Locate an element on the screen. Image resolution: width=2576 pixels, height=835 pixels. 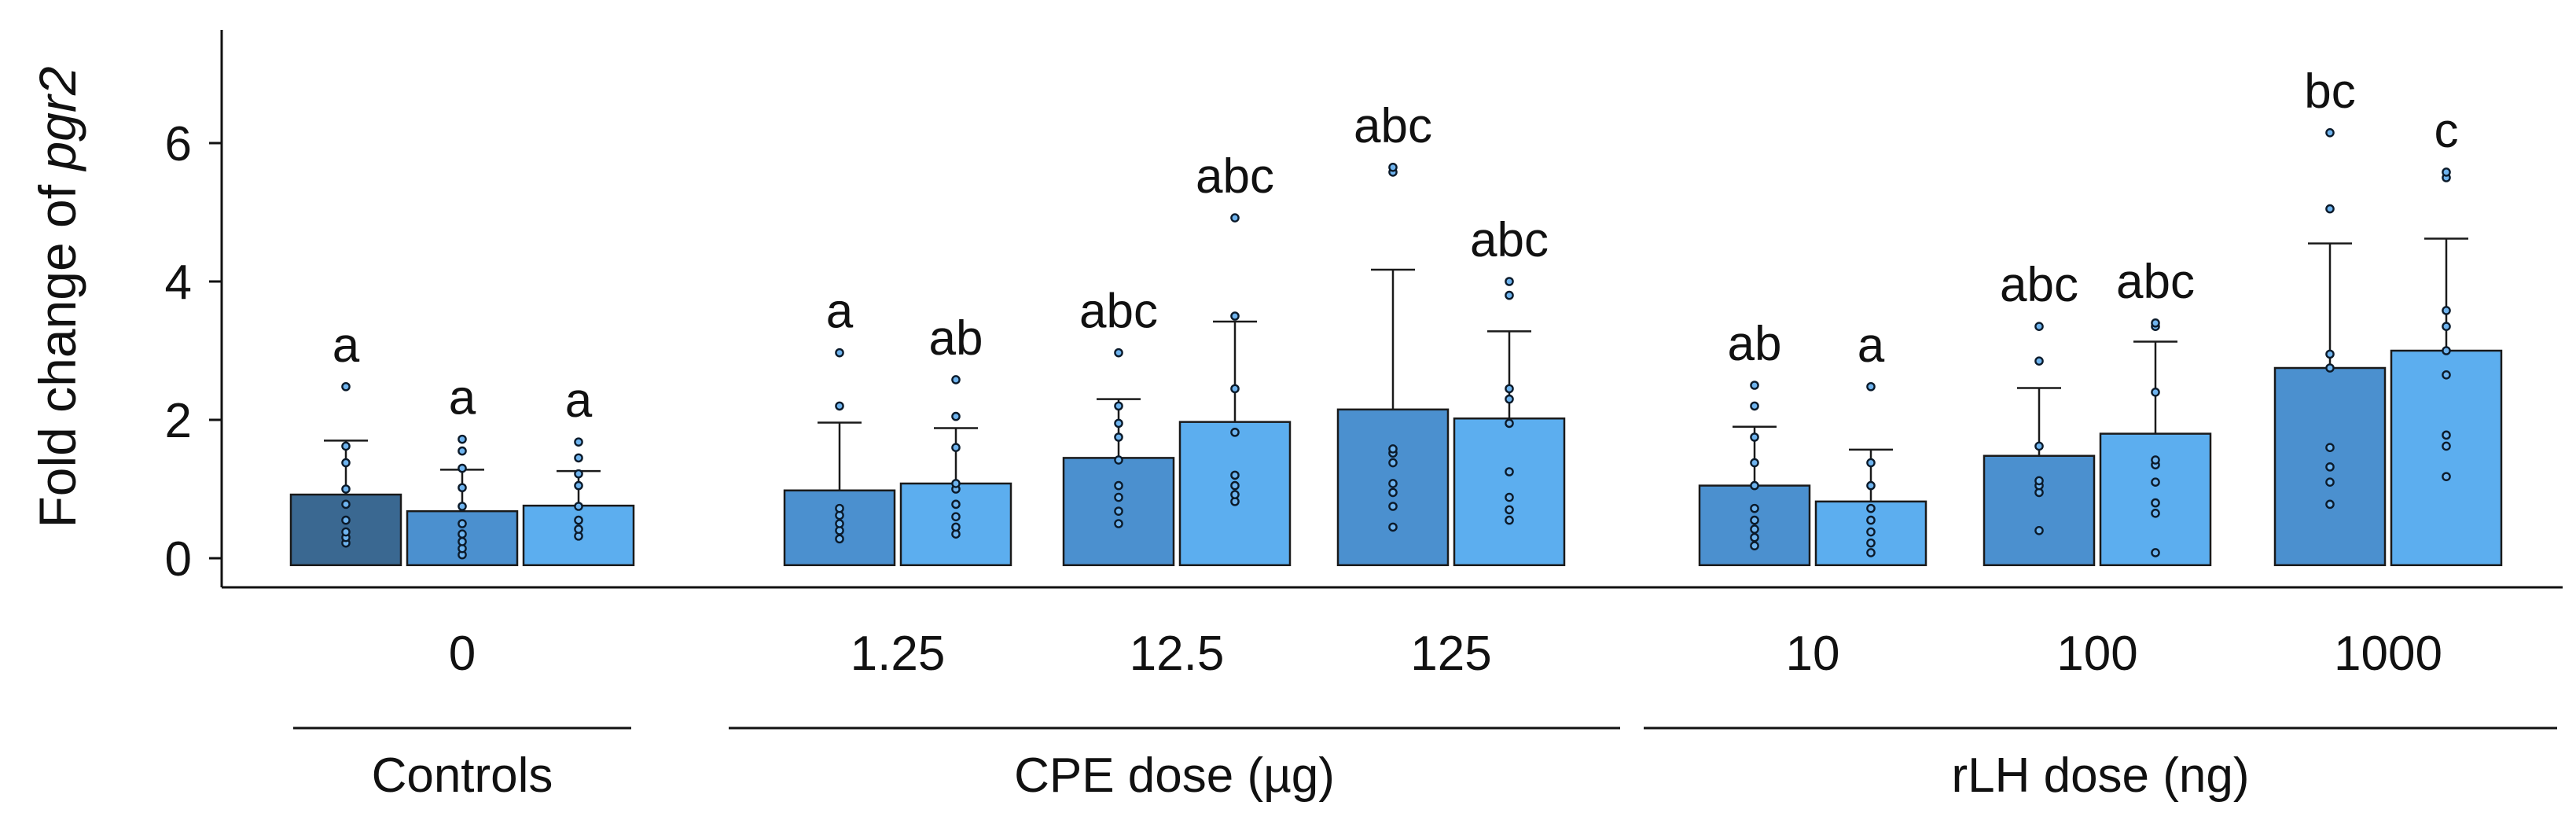
x-tick-label: 0 is located at coordinates (462, 654).